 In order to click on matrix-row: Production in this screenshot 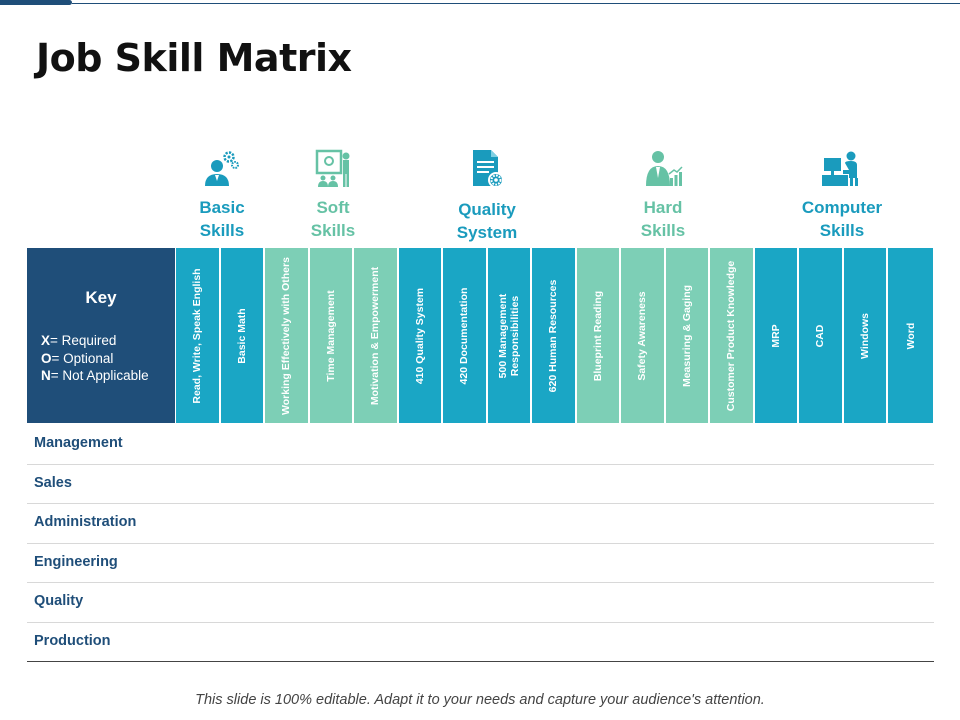, I will do `click(480, 642)`.